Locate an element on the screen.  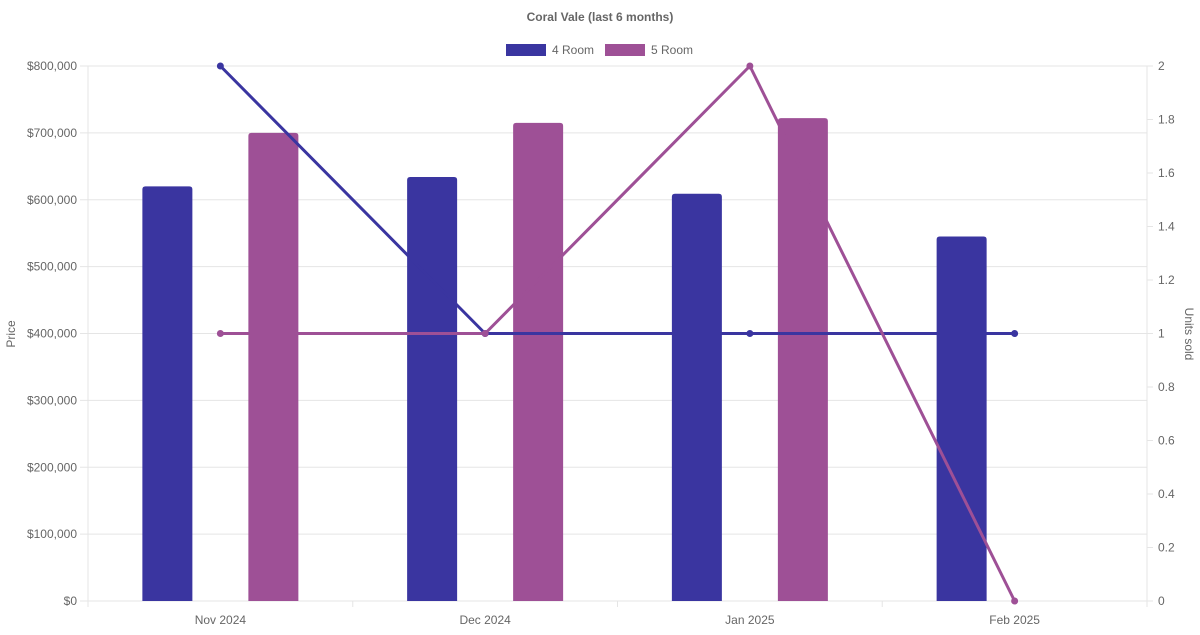
right-axis-label: Units sold is located at coordinates (1189, 334).